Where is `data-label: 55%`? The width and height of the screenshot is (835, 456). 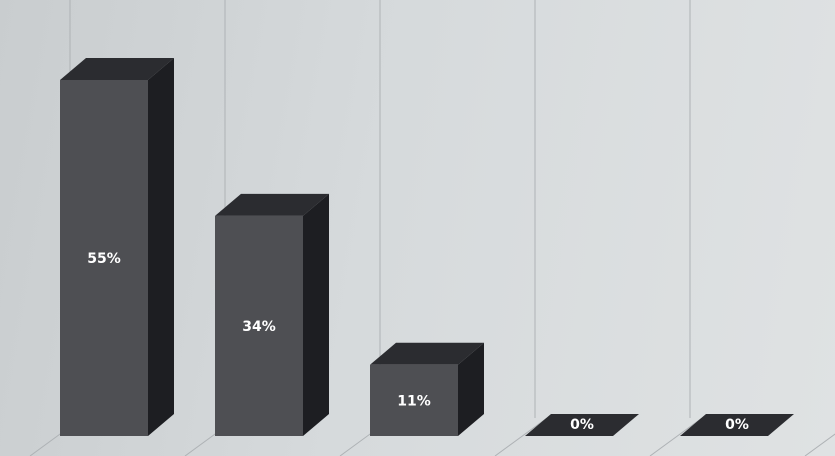
data-label: 55% is located at coordinates (104, 259).